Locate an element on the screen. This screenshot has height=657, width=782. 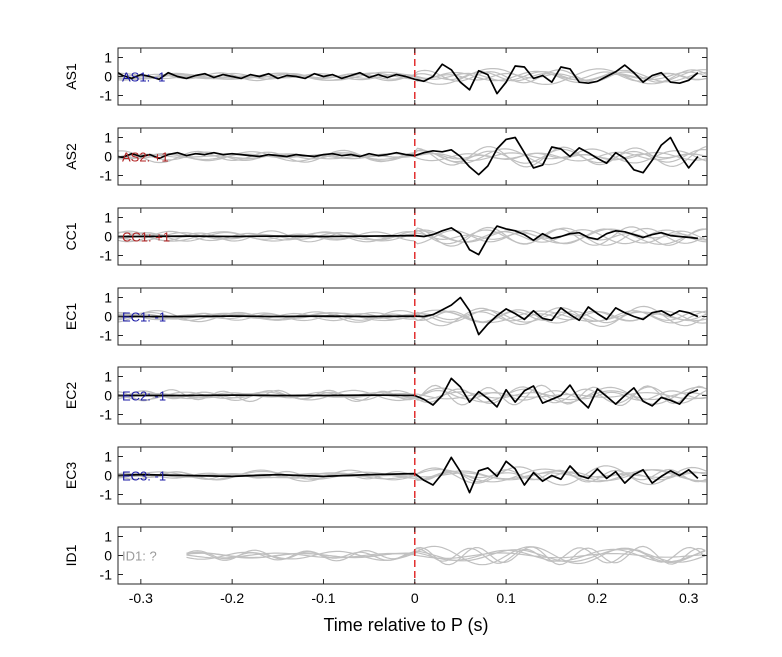
panel-annotation: EC1: -1 is located at coordinates (144, 317).